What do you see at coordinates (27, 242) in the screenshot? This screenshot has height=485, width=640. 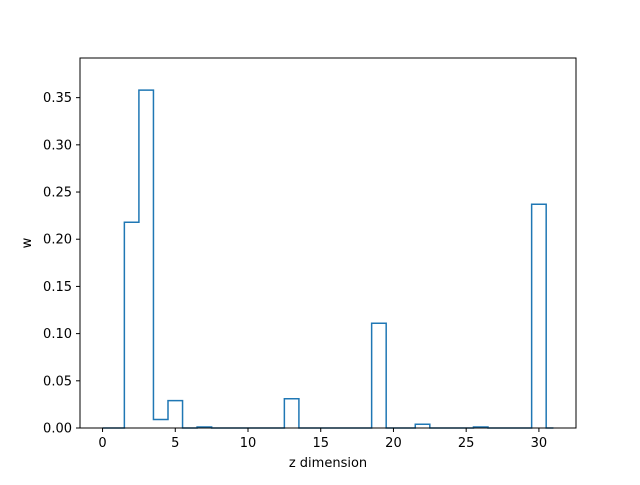 I see `y-axis-label: w` at bounding box center [27, 242].